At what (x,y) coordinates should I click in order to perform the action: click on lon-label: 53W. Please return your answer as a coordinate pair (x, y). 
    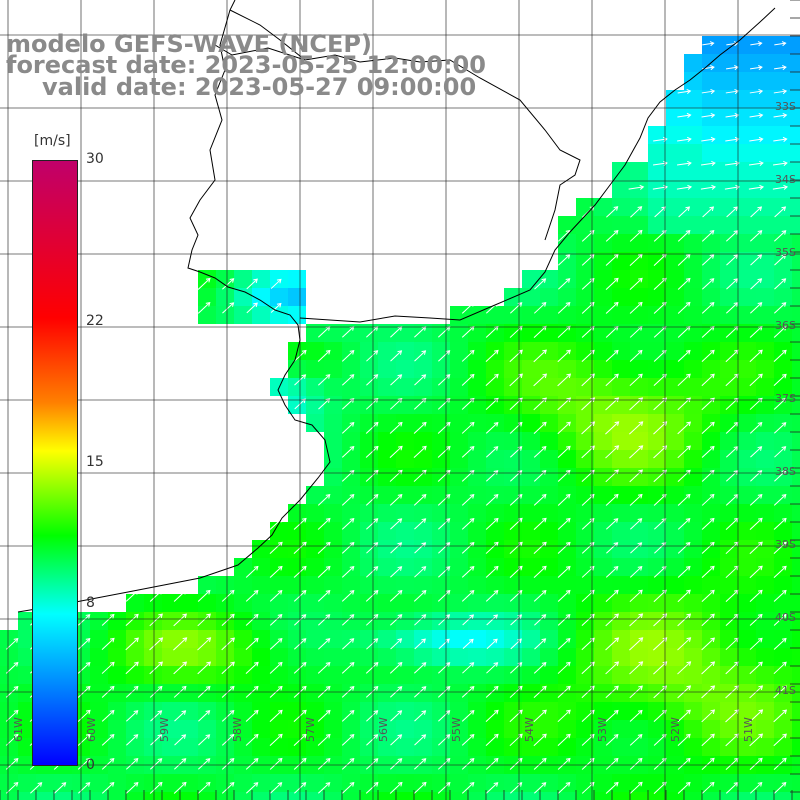
    Looking at the image, I should click on (602, 729).